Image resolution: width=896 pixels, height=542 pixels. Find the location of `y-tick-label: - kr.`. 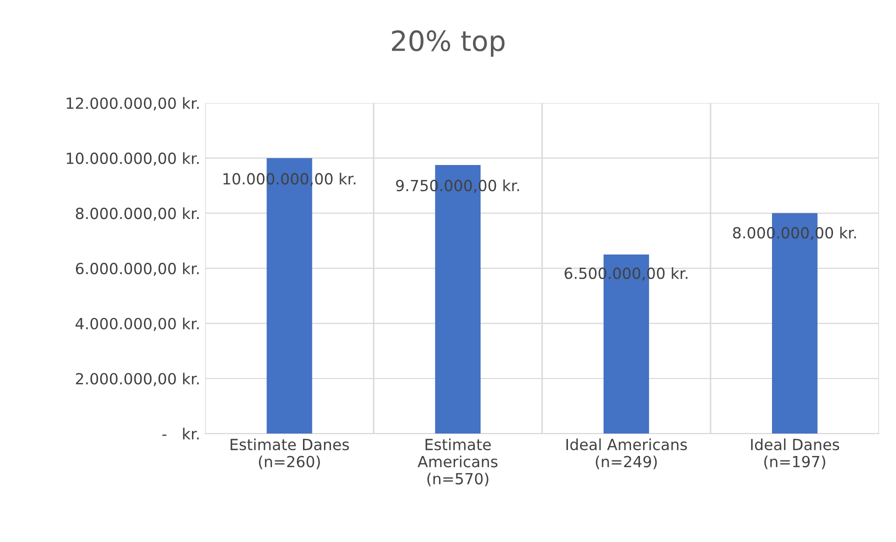

y-tick-label: - kr. is located at coordinates (180, 434).